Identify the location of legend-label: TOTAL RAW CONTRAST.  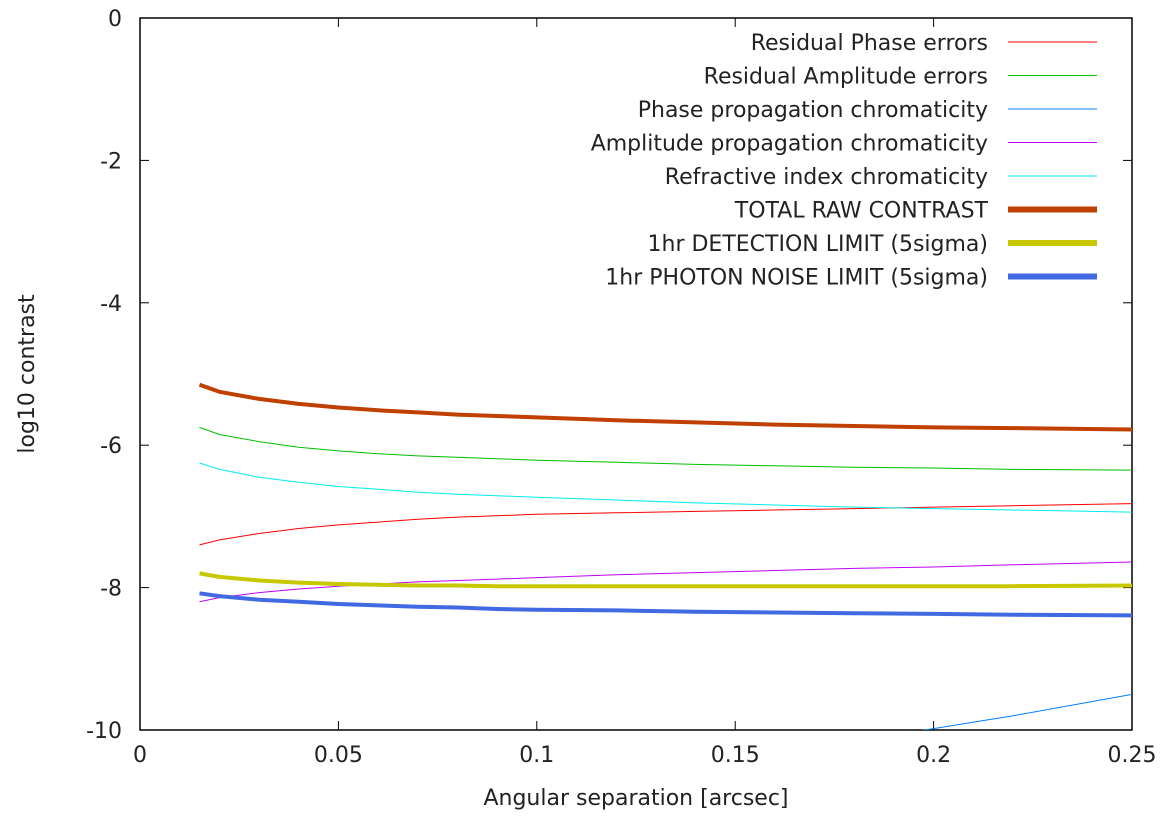
(861, 211).